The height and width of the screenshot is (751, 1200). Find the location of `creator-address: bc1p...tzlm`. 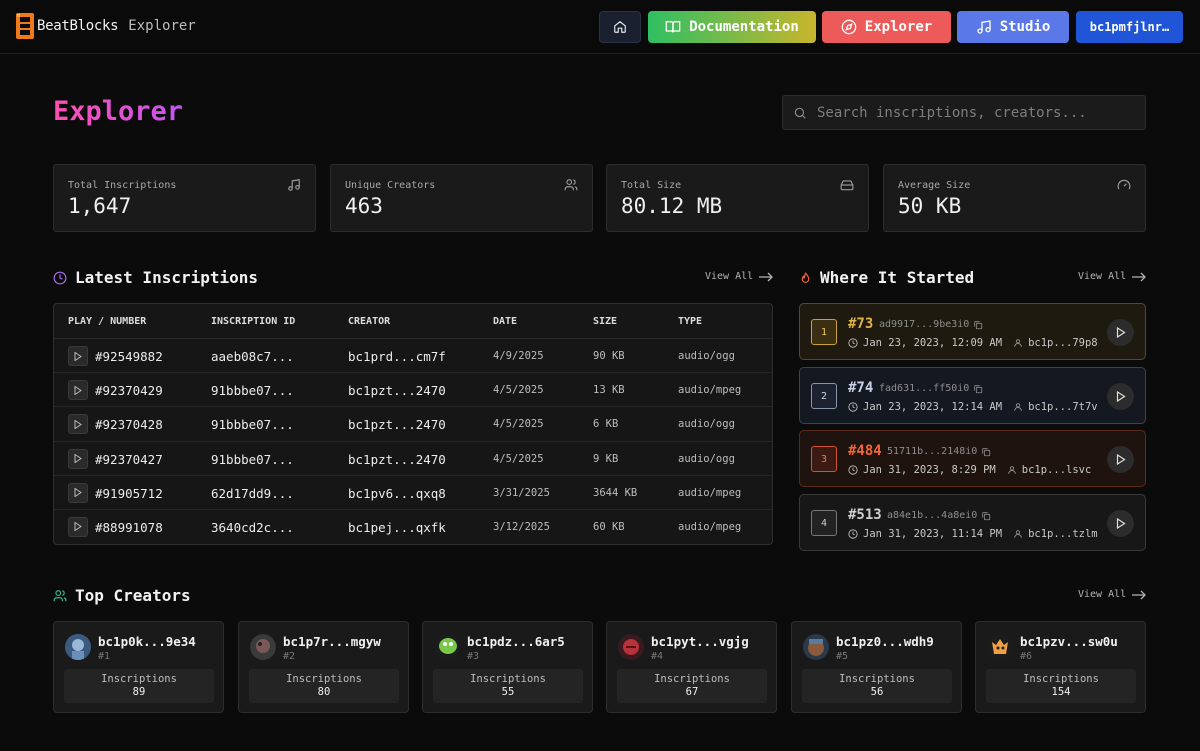

creator-address: bc1p...tzlm is located at coordinates (1063, 534).